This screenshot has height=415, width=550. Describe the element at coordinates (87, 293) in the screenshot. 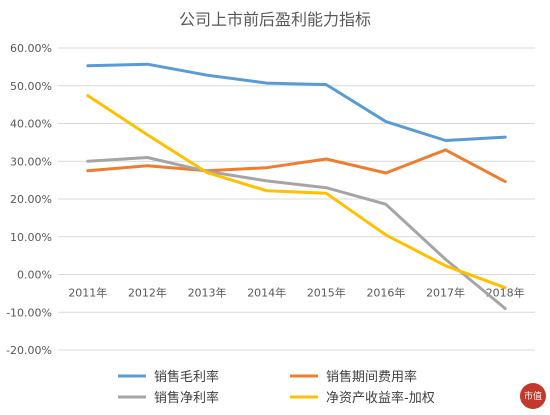

I see `x-tick-label: 2011年` at that location.